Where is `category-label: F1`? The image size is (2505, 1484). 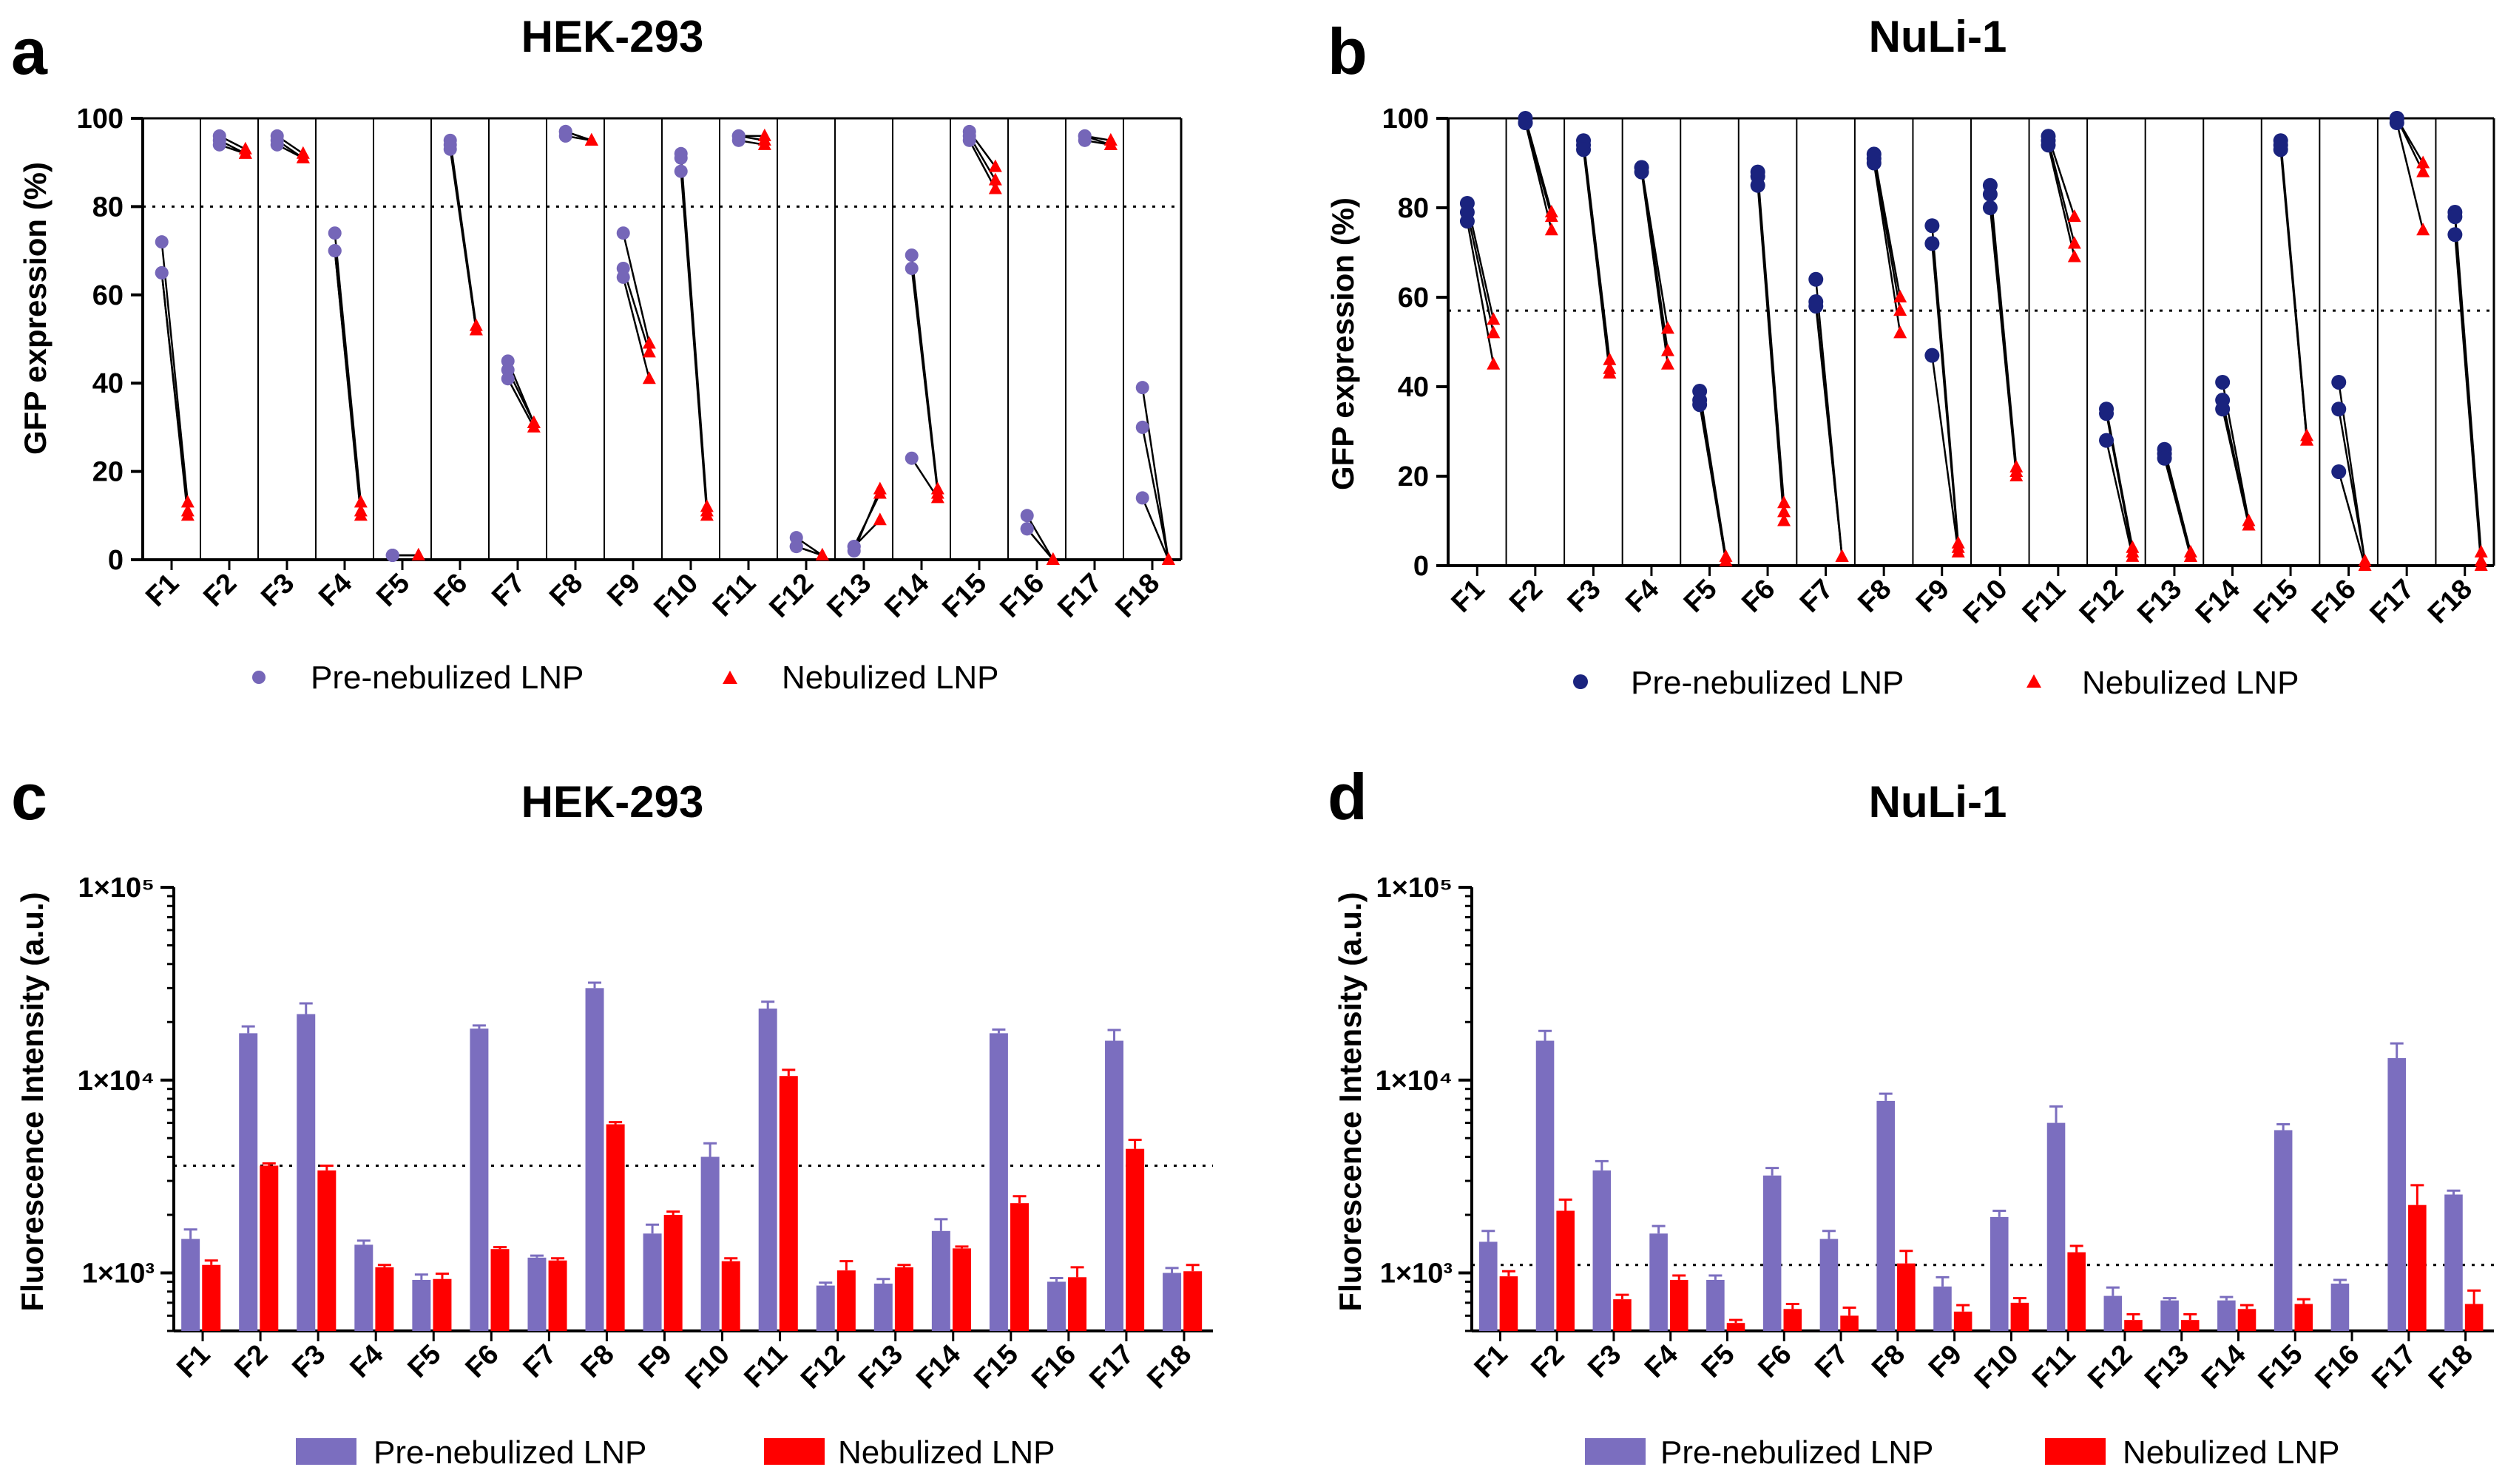
category-label: F1 is located at coordinates (1468, 596).